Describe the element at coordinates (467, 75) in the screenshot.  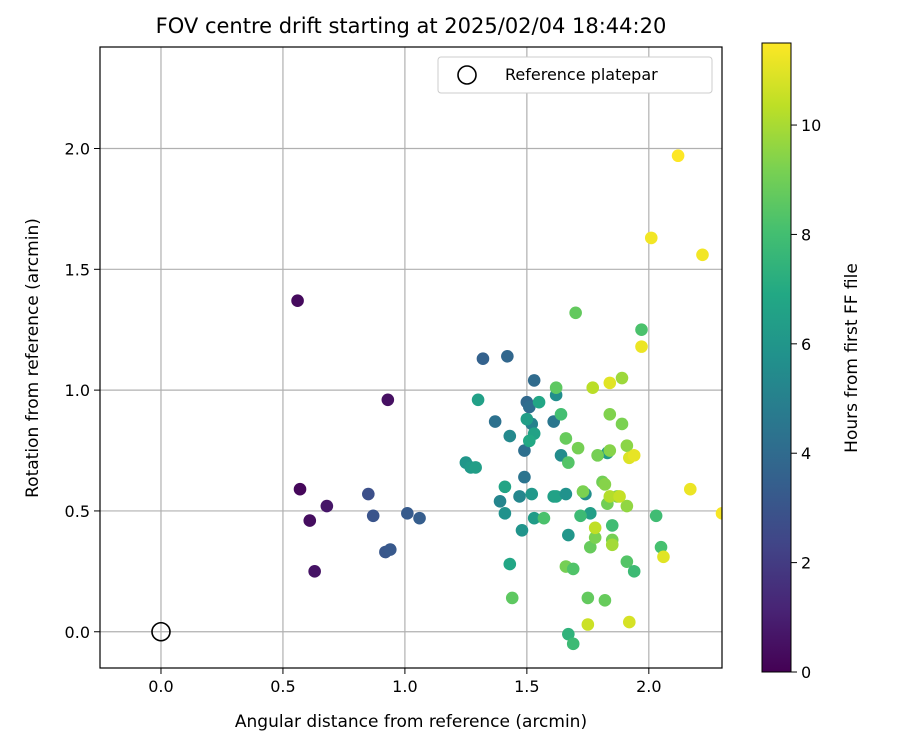
I see `legend-marker-icon` at that location.